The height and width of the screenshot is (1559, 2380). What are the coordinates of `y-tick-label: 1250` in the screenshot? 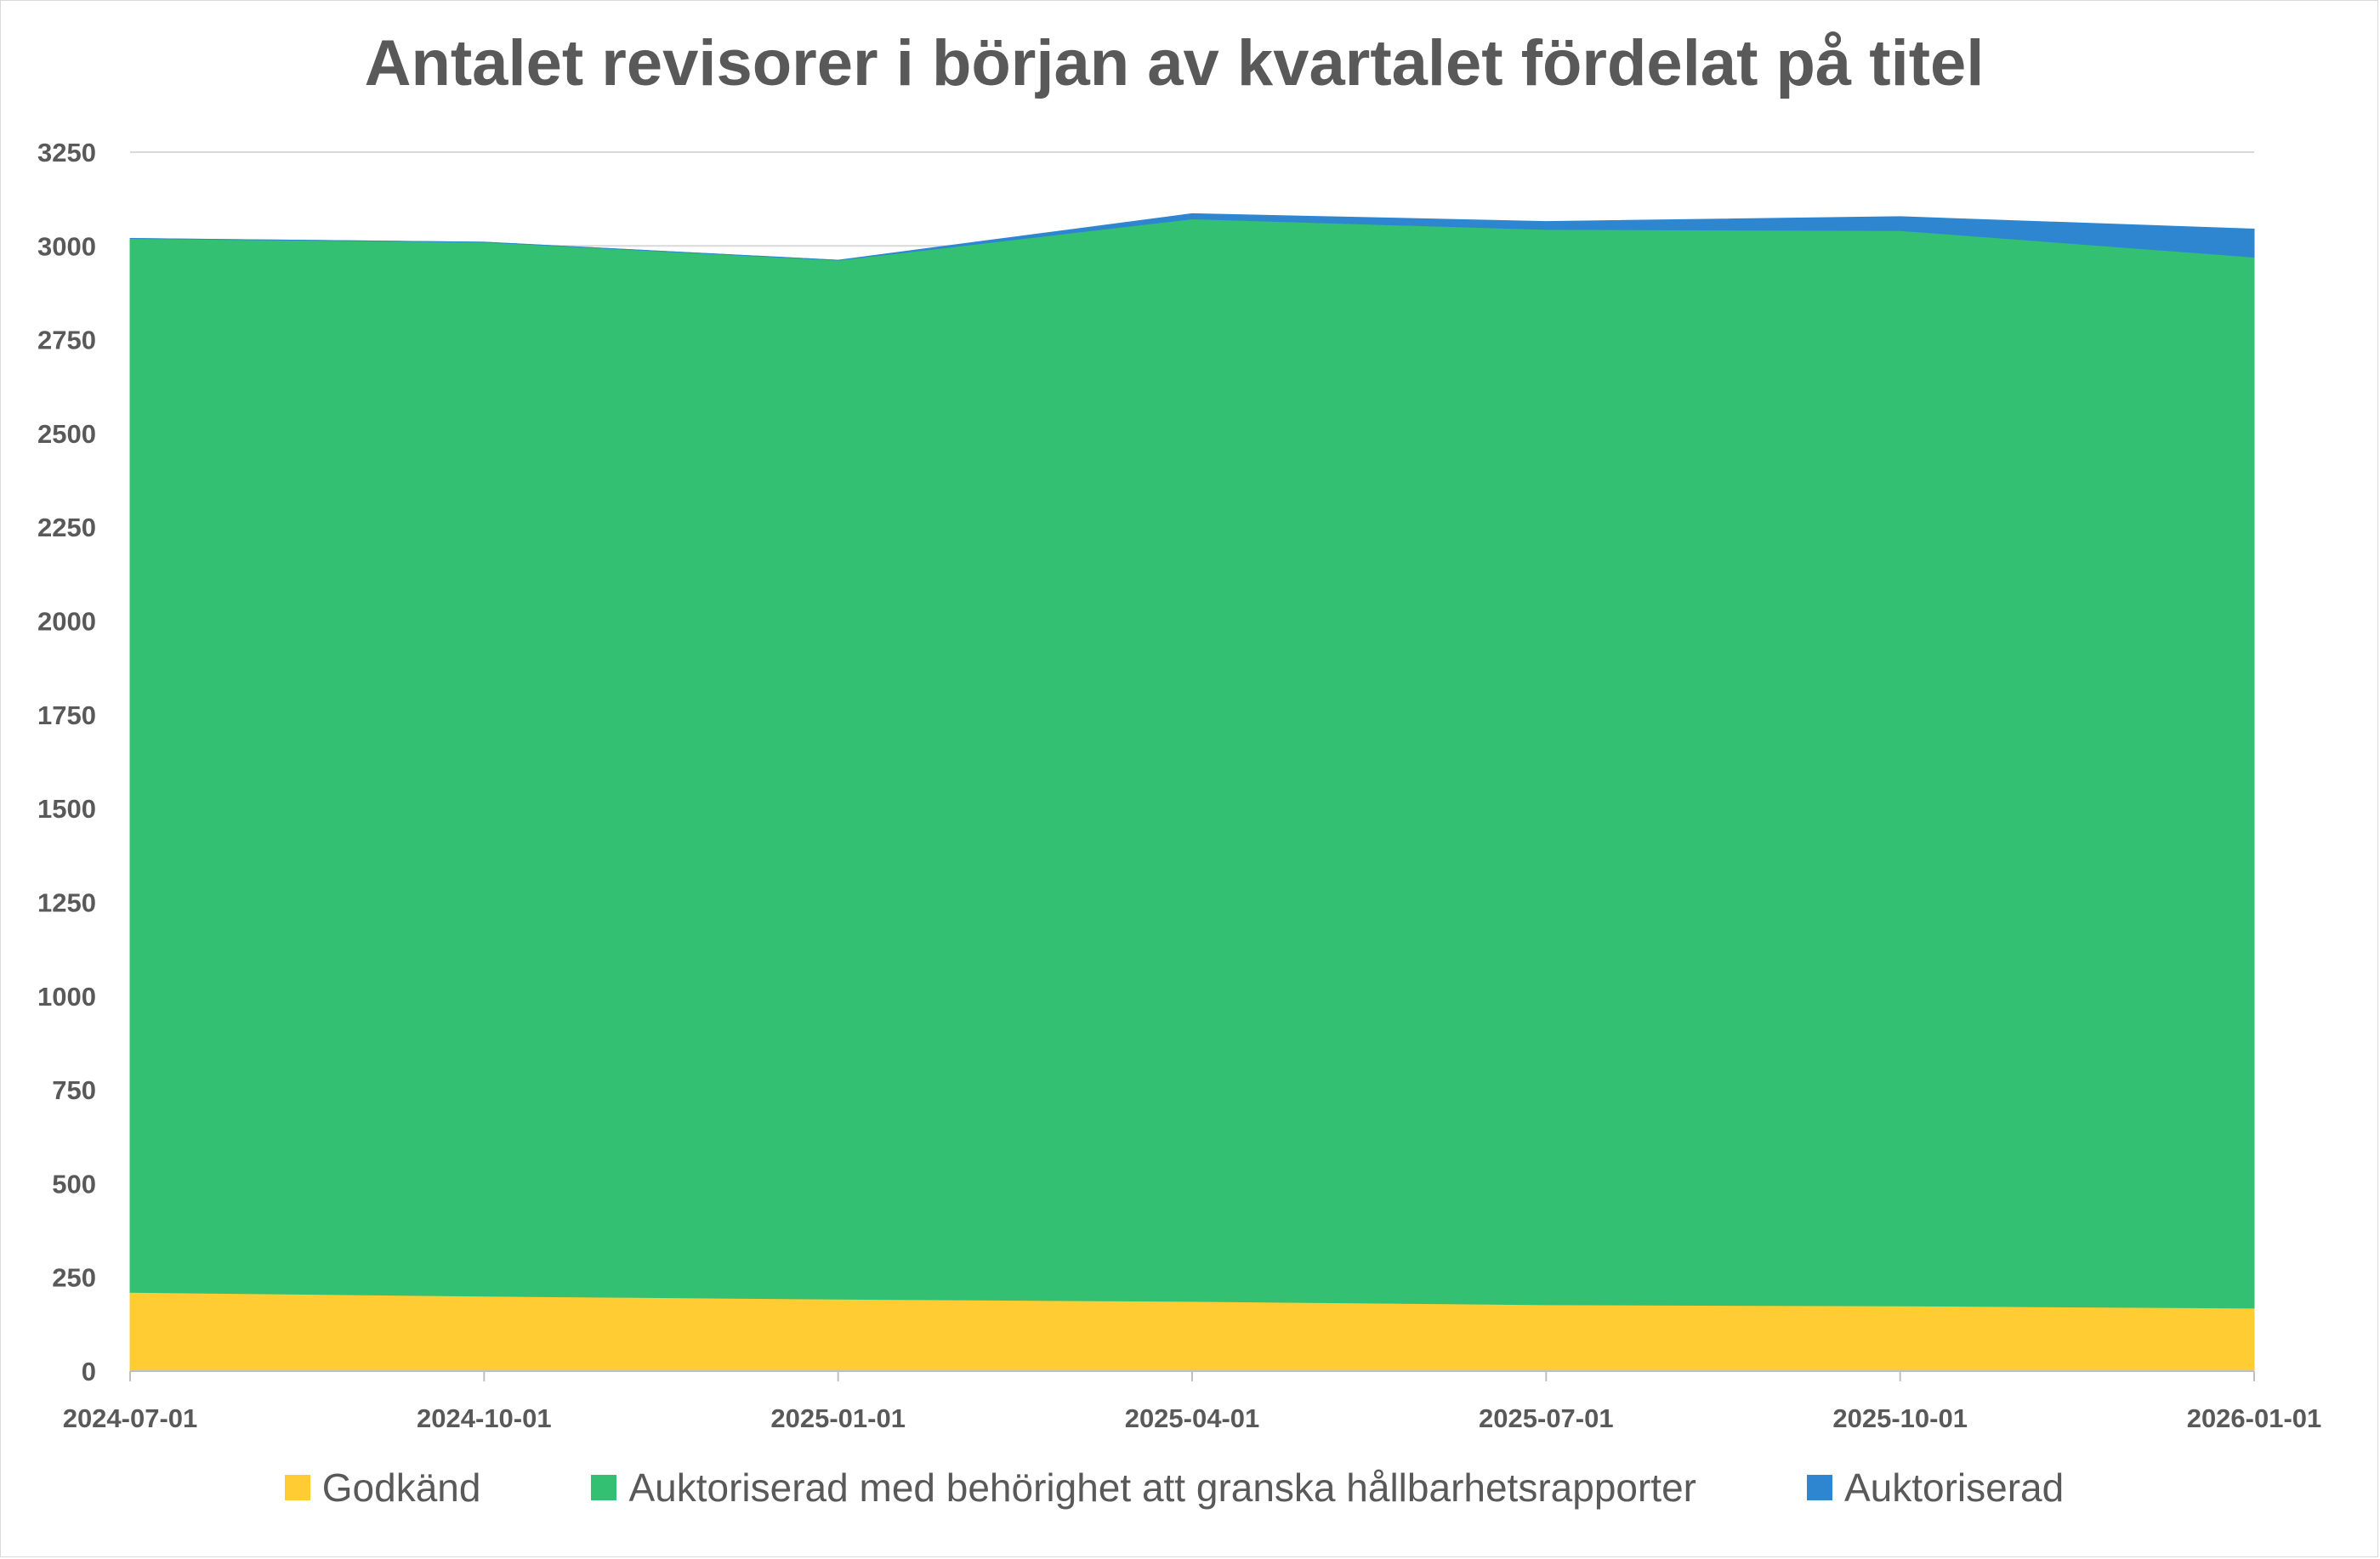 It's located at (66, 902).